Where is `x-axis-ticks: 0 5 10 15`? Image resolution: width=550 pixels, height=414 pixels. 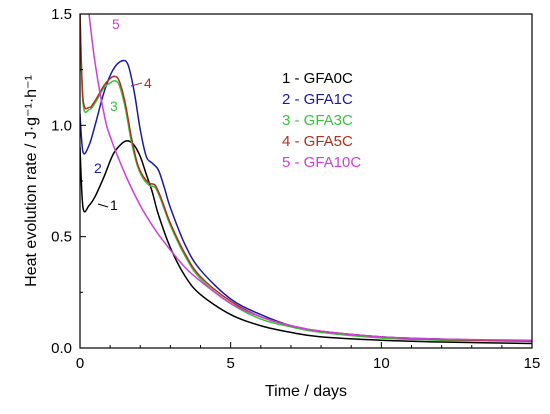
x-axis-ticks: 0 5 10 15 is located at coordinates (308, 357).